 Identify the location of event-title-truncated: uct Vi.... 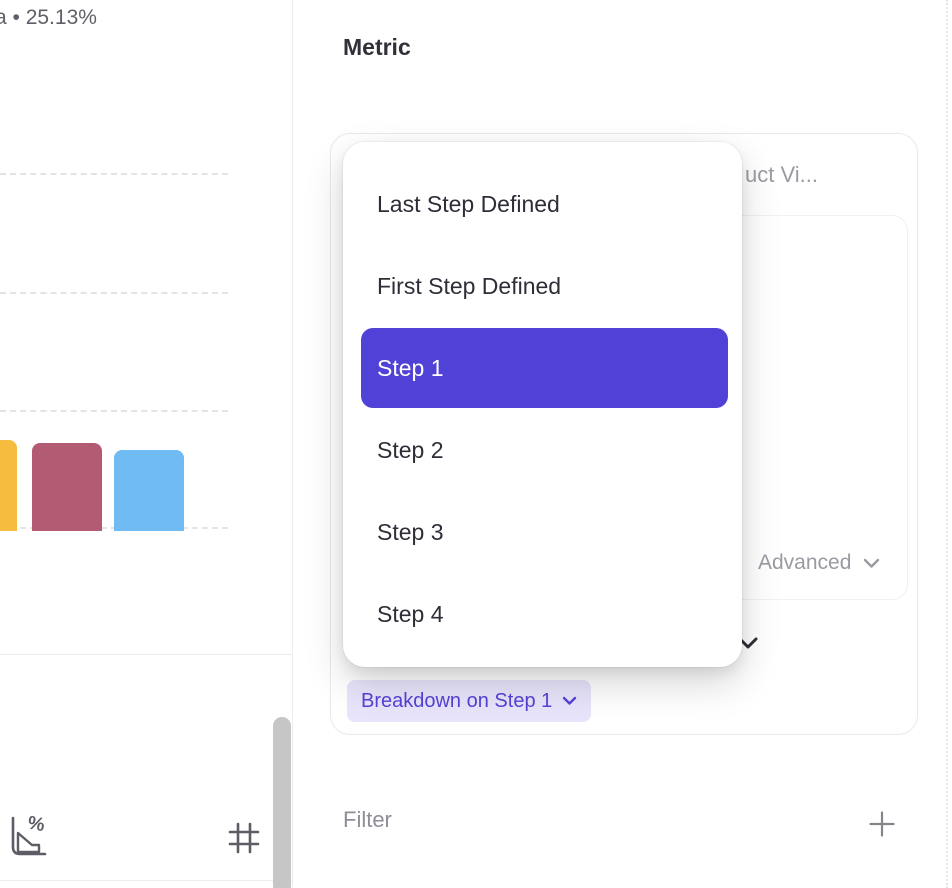
(781, 174).